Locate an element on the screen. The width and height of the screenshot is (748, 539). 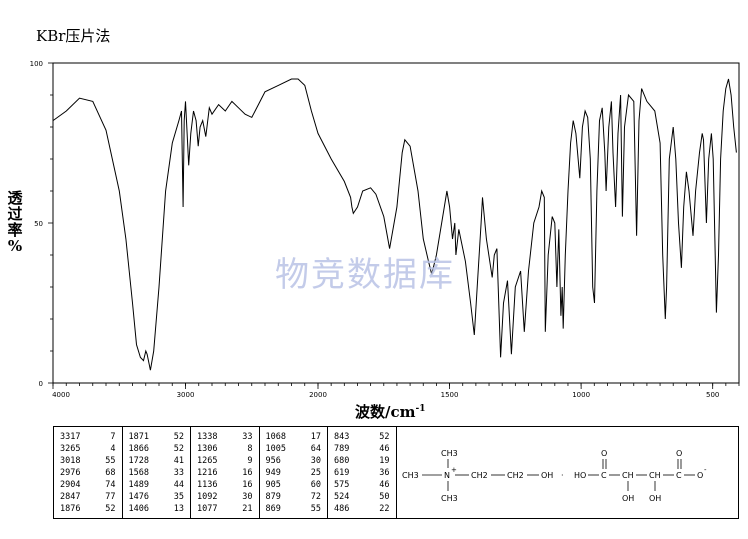
peak-wavenumber: 1092 is located at coordinates (207, 497).